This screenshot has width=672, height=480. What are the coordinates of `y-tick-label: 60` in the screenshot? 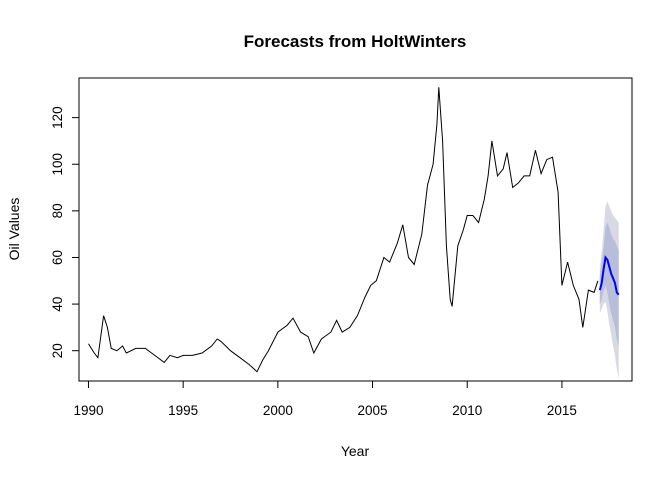 It's located at (57, 257).